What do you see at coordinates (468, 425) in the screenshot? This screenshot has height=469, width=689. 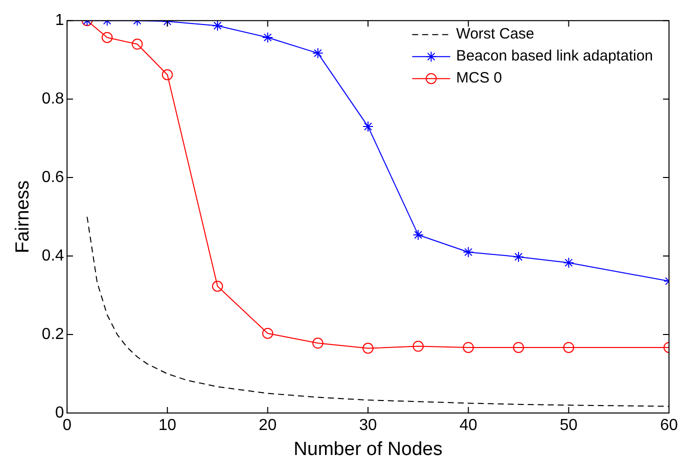 I see `x-tick-label: 40` at bounding box center [468, 425].